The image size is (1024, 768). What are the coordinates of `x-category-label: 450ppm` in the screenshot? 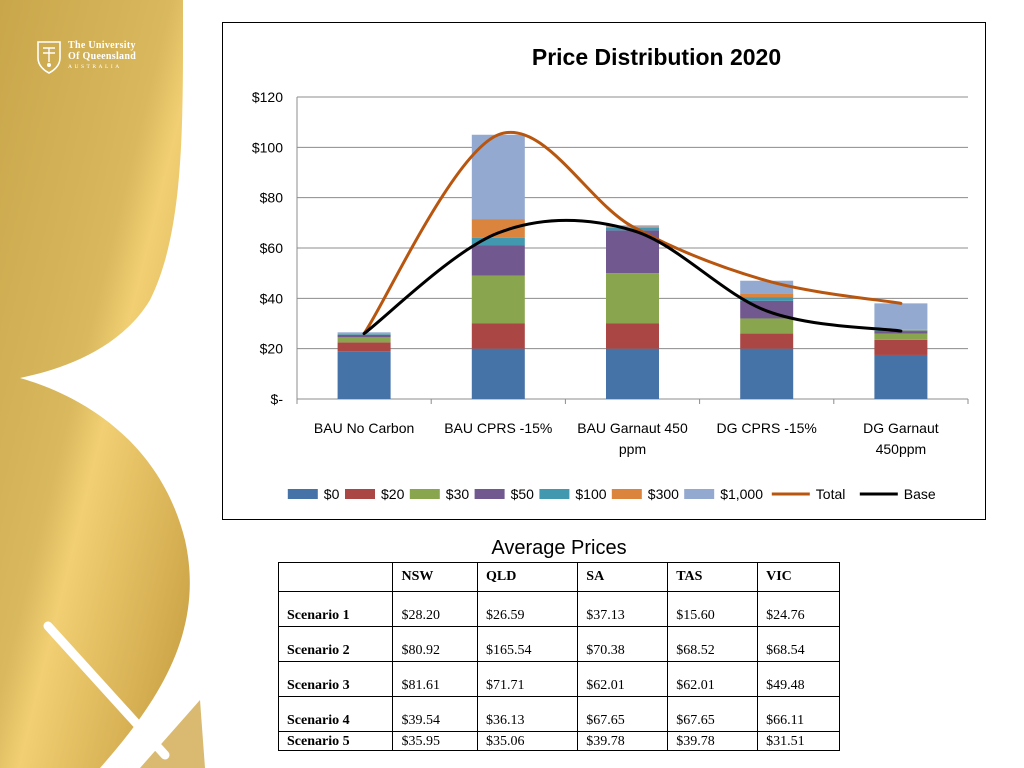 It's located at (901, 449).